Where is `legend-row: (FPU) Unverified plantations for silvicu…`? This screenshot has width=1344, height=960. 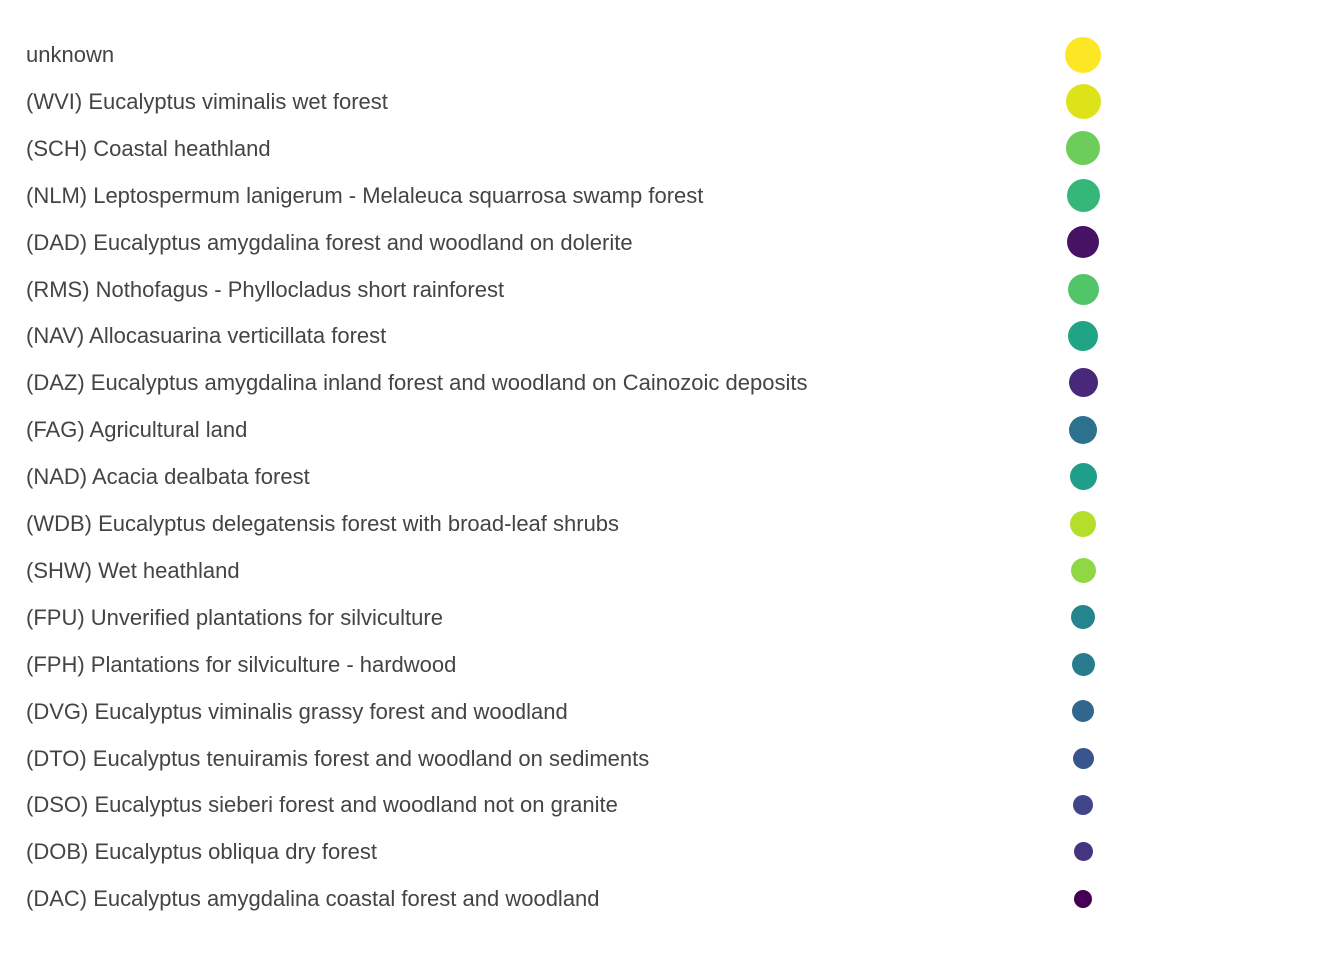 legend-row: (FPU) Unverified plantations for silvicu… is located at coordinates (672, 617).